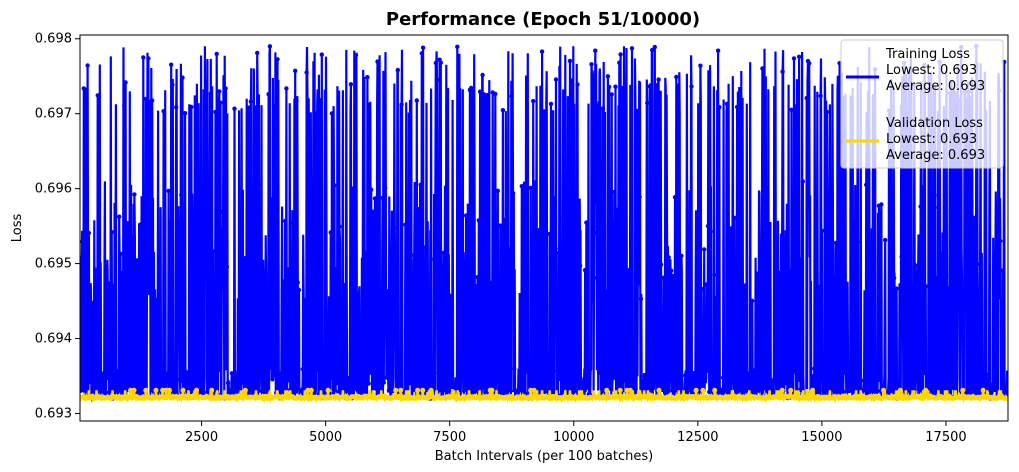 The image size is (1019, 472). I want to click on y-tick-label: 0.694, so click(53, 339).